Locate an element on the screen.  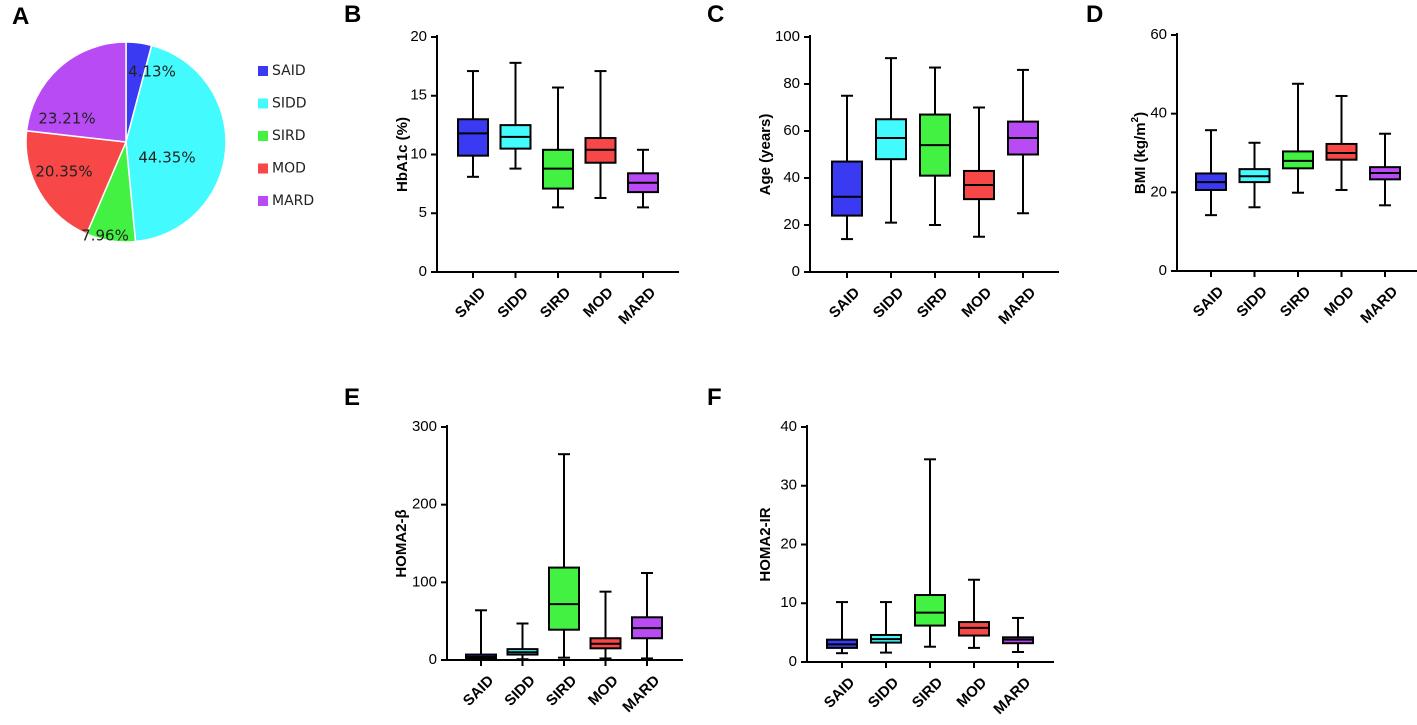
box-c-sidd is located at coordinates (891, 140).